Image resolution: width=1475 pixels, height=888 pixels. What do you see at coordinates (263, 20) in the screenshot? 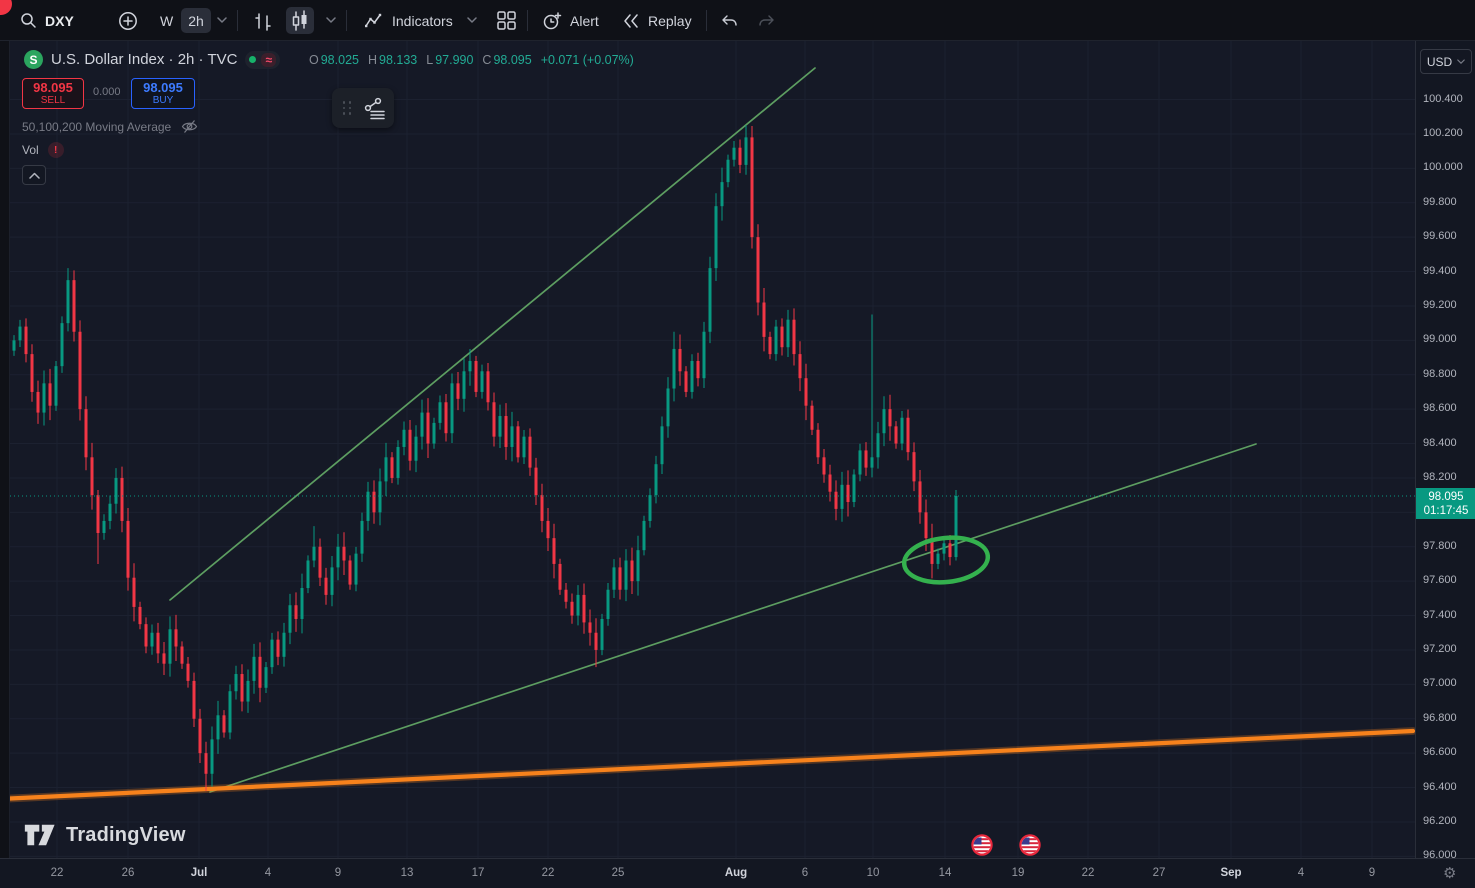
I see `bar-style-button` at bounding box center [263, 20].